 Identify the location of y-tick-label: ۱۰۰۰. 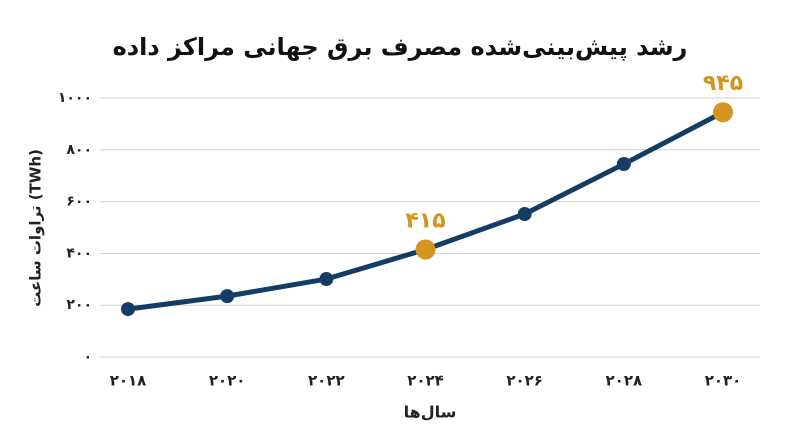
(75, 98).